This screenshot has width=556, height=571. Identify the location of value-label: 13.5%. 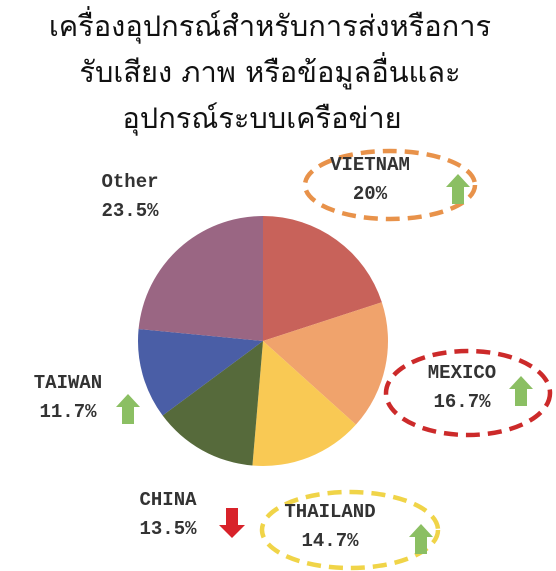
(168, 529).